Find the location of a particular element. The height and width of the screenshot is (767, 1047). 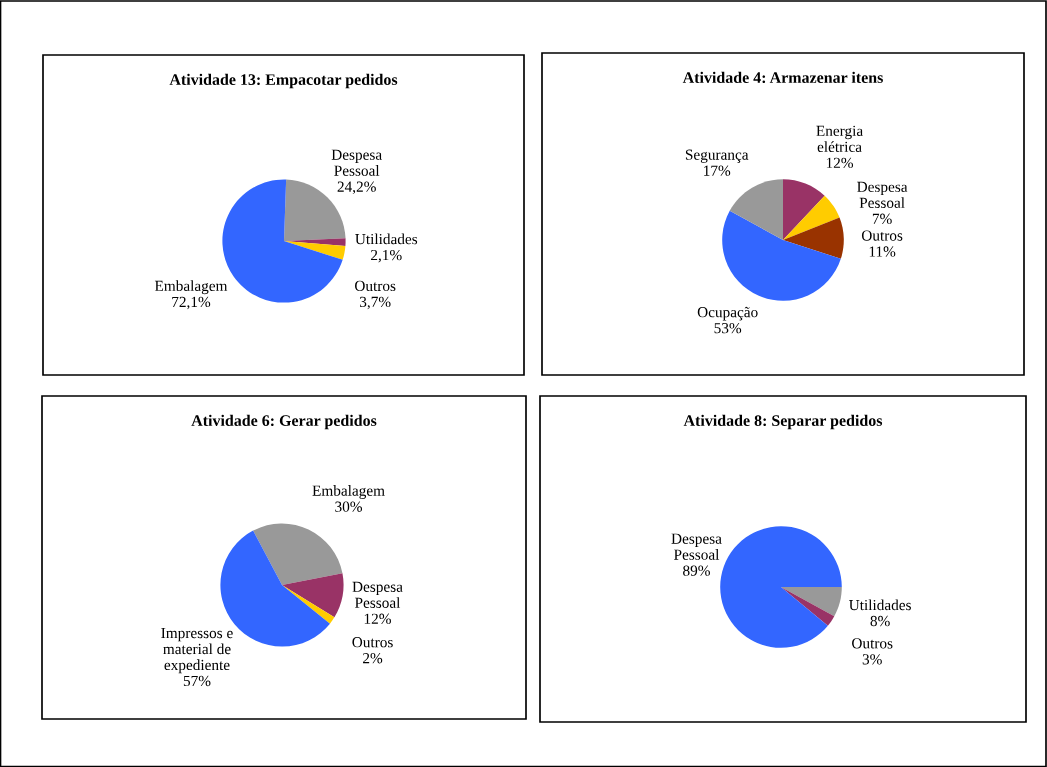

slice-label: Impressos e material de expediente is located at coordinates (197, 651).